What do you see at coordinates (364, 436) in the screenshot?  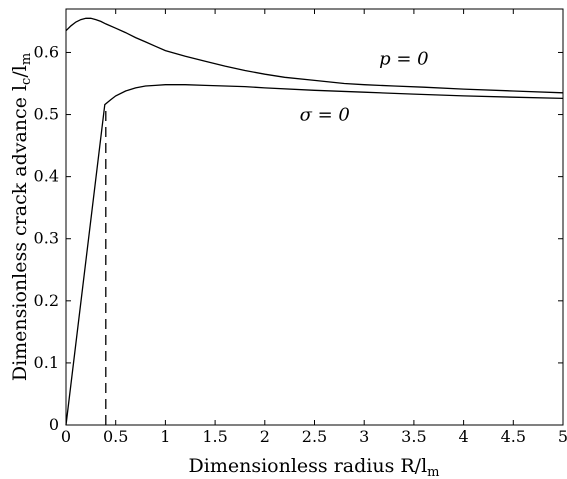 I see `x-tick-label: 3` at bounding box center [364, 436].